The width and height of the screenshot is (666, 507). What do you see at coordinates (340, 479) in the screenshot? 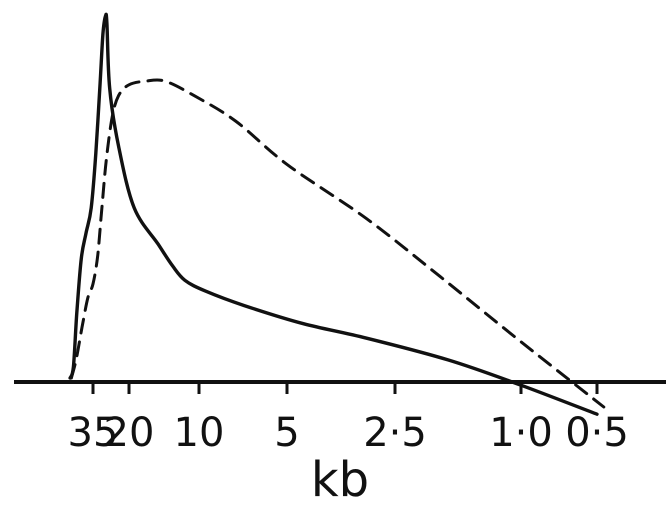
I see `x-axis-title: kb` at bounding box center [340, 479].